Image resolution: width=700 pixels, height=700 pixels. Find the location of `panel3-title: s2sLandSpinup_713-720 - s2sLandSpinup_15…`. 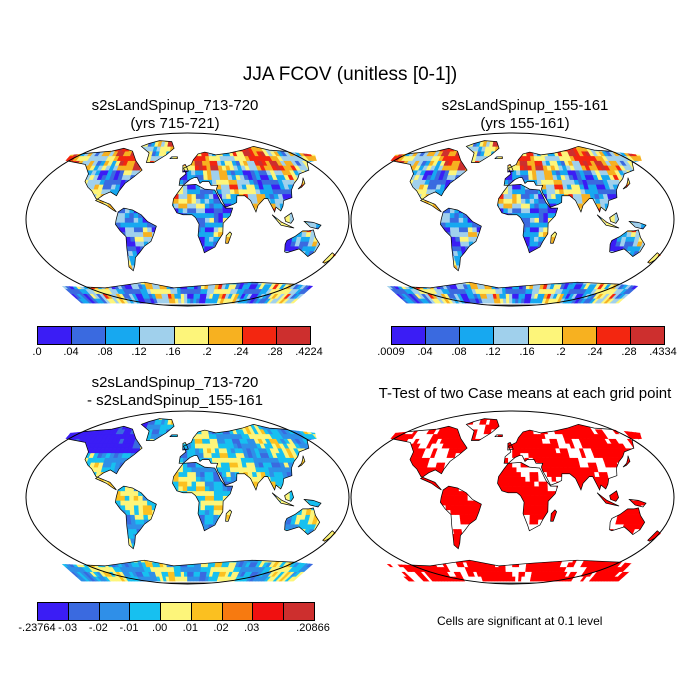

panel3-title: s2sLandSpinup_713-720 - s2sLandSpinup_15… is located at coordinates (175, 392).